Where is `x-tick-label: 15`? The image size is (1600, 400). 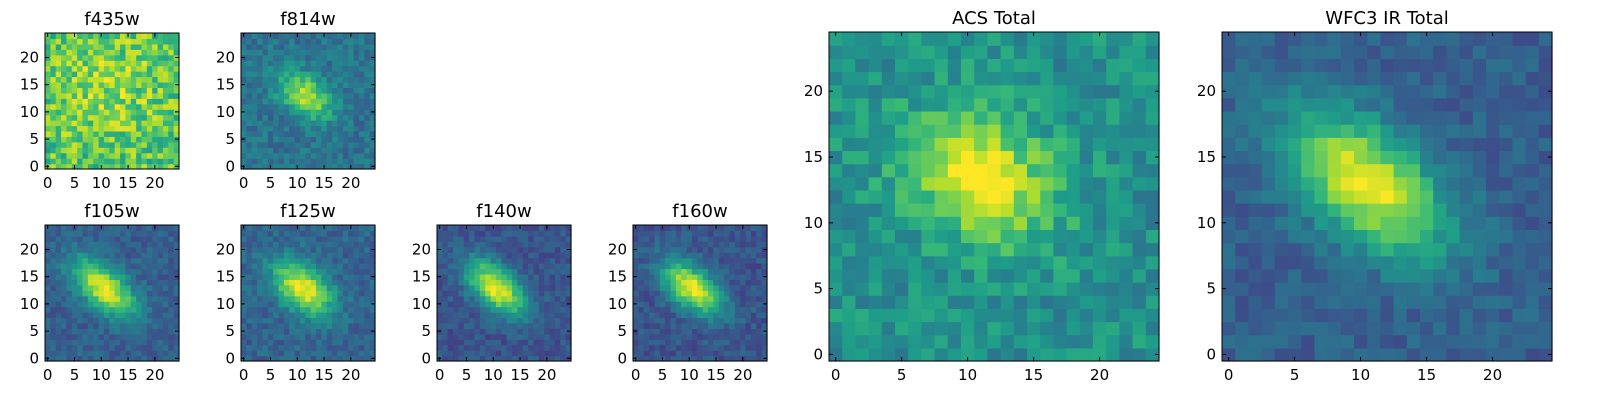 x-tick-label: 15 is located at coordinates (324, 375).